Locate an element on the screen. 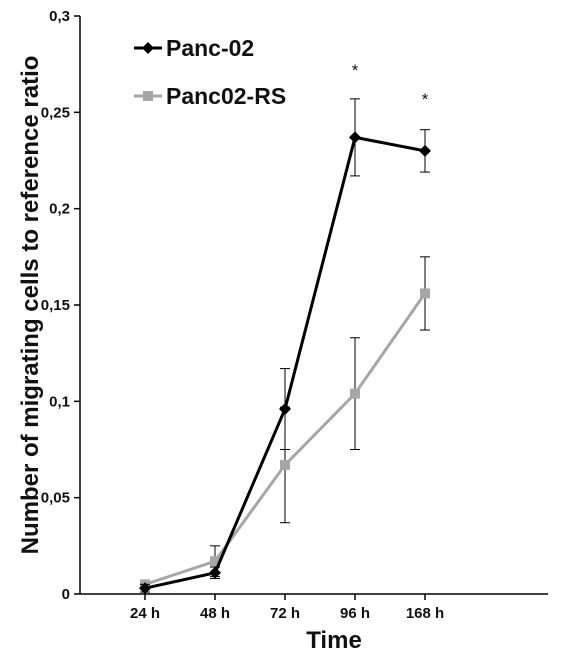 The height and width of the screenshot is (654, 562). legend-item: Panc02-RS is located at coordinates (210, 96).